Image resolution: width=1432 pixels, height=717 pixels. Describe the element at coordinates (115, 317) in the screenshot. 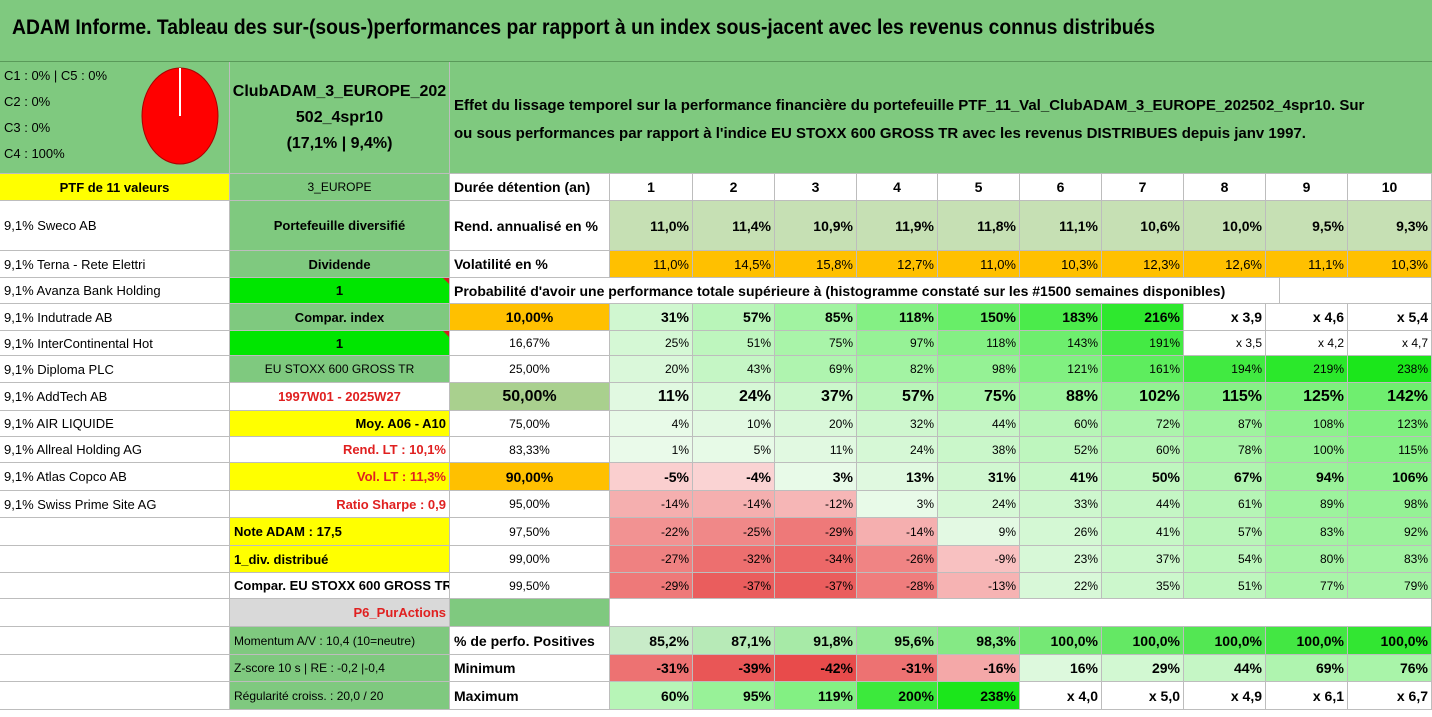

I see `holding-row: 9,1% Indutrade AB` at that location.